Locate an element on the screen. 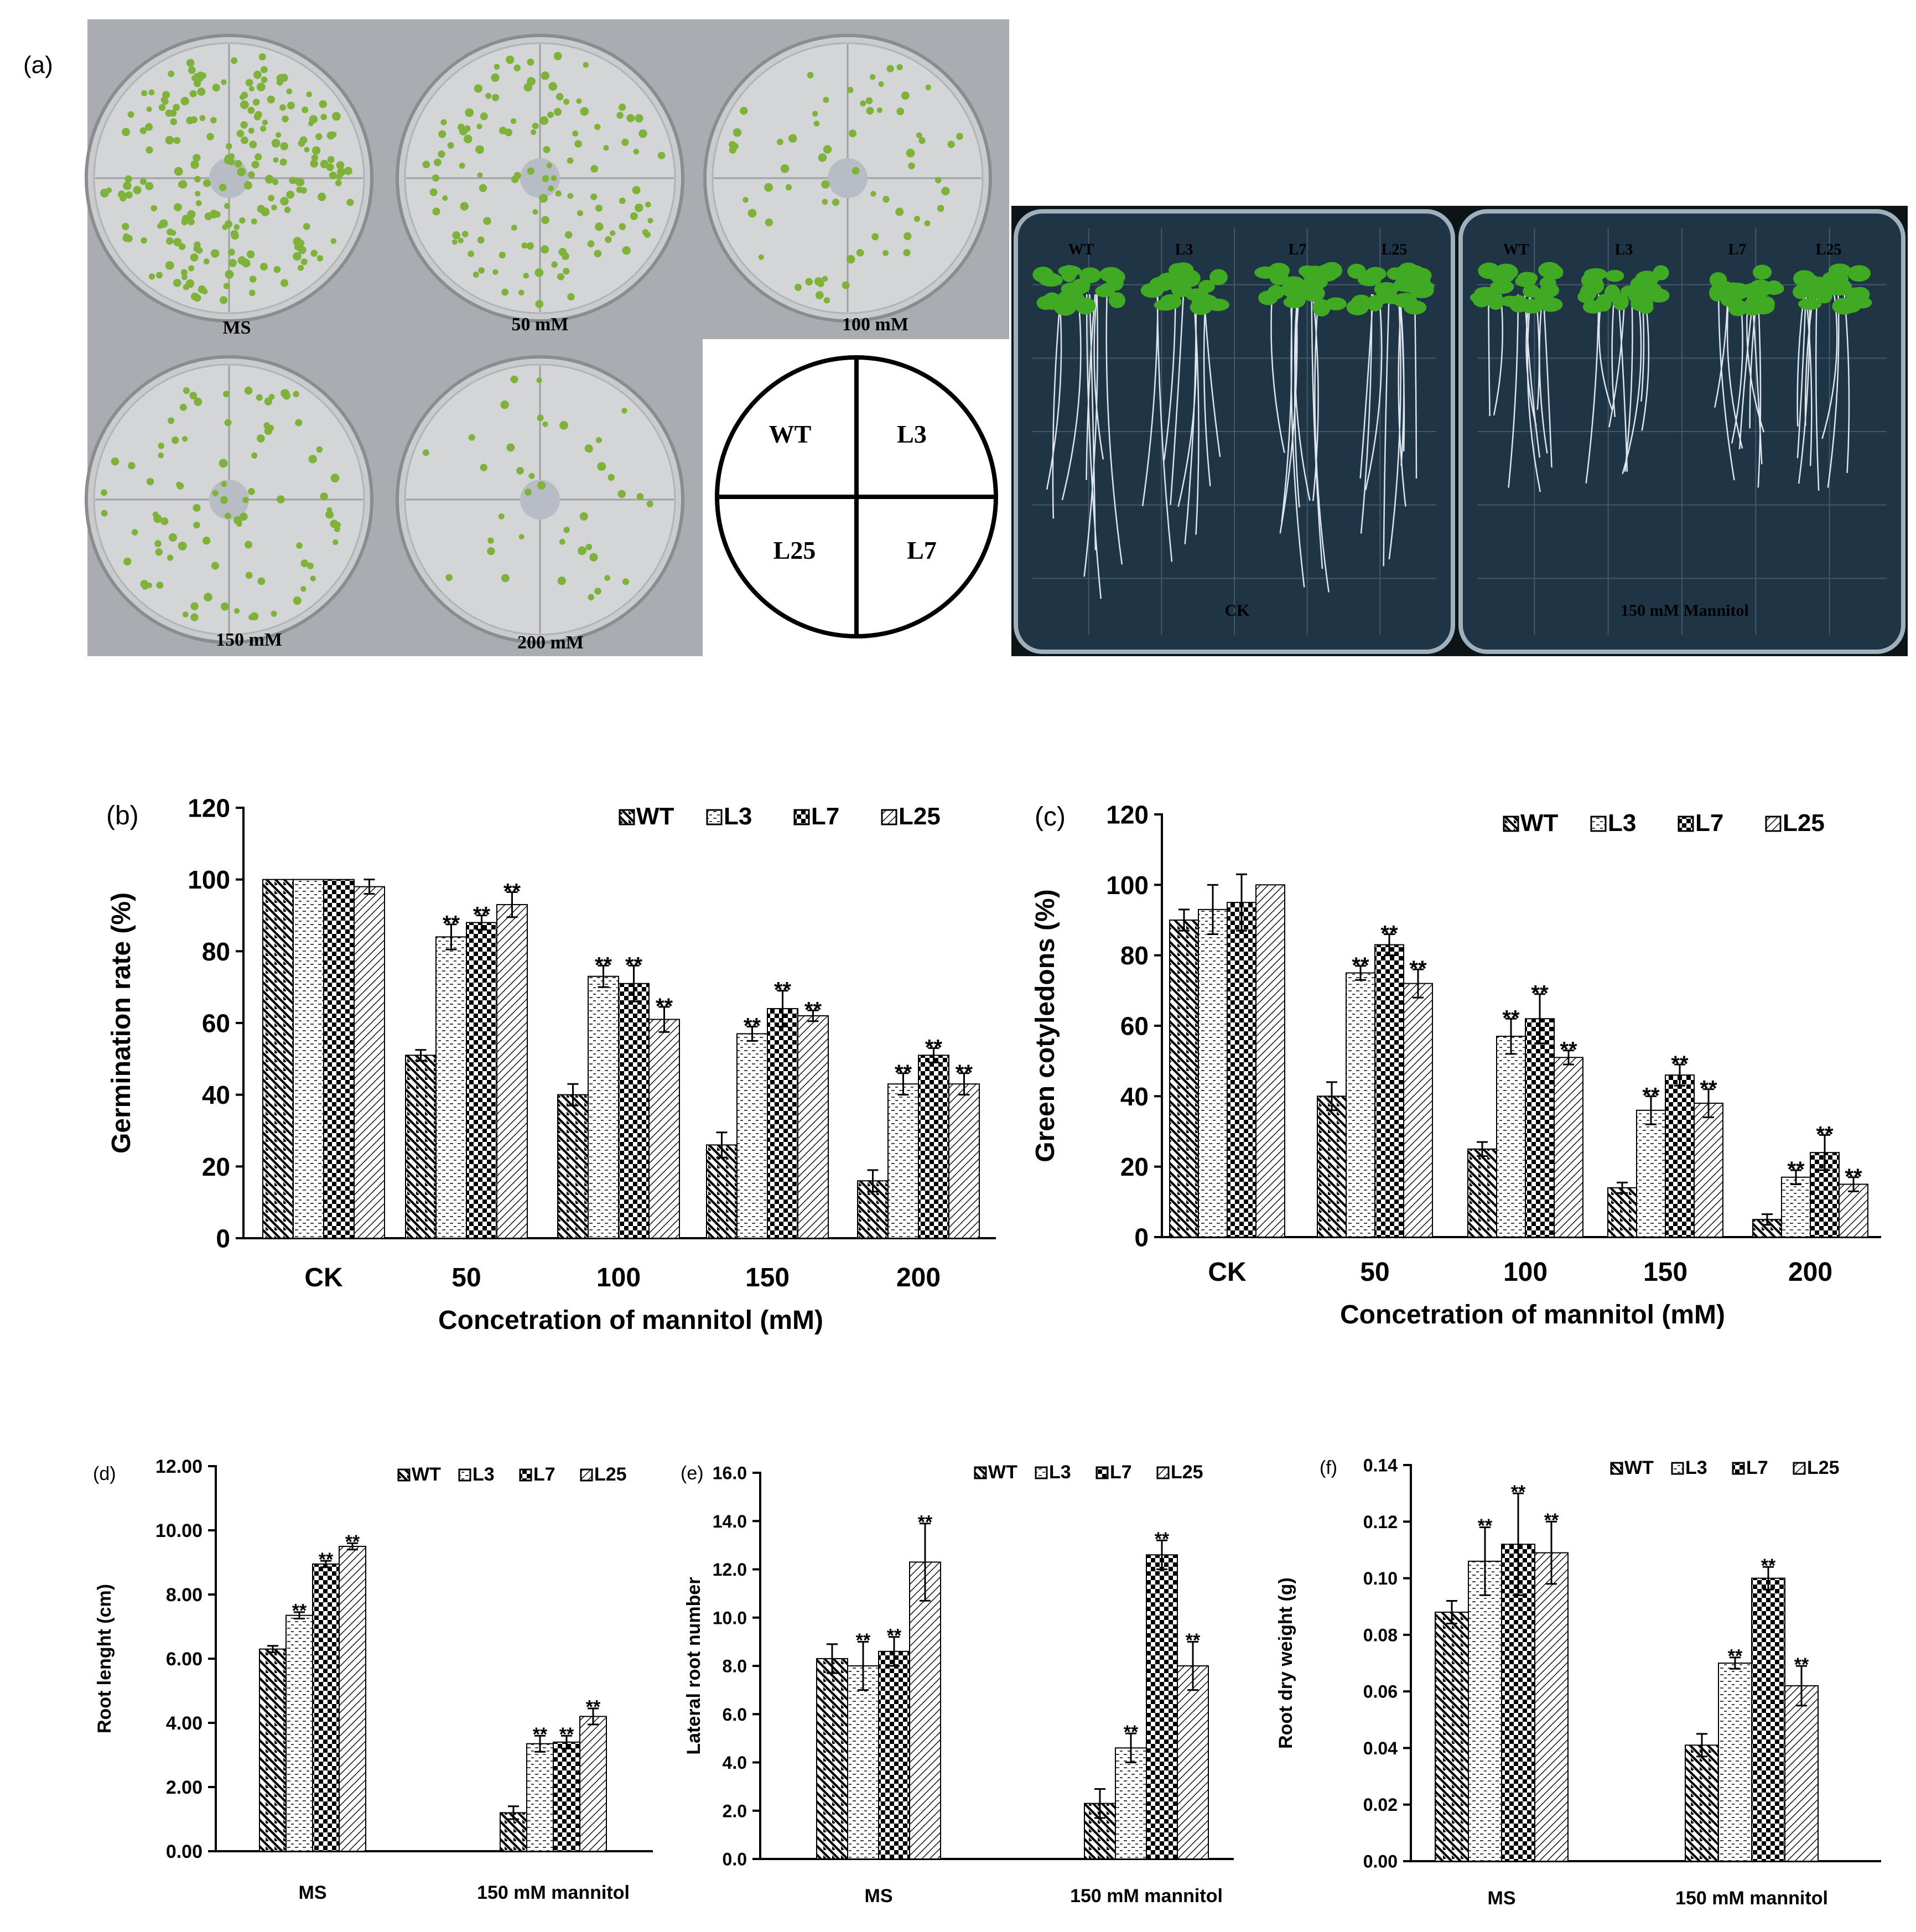 Image resolution: width=1916 pixels, height=1932 pixels. panel-label: (f) is located at coordinates (1328, 1467).